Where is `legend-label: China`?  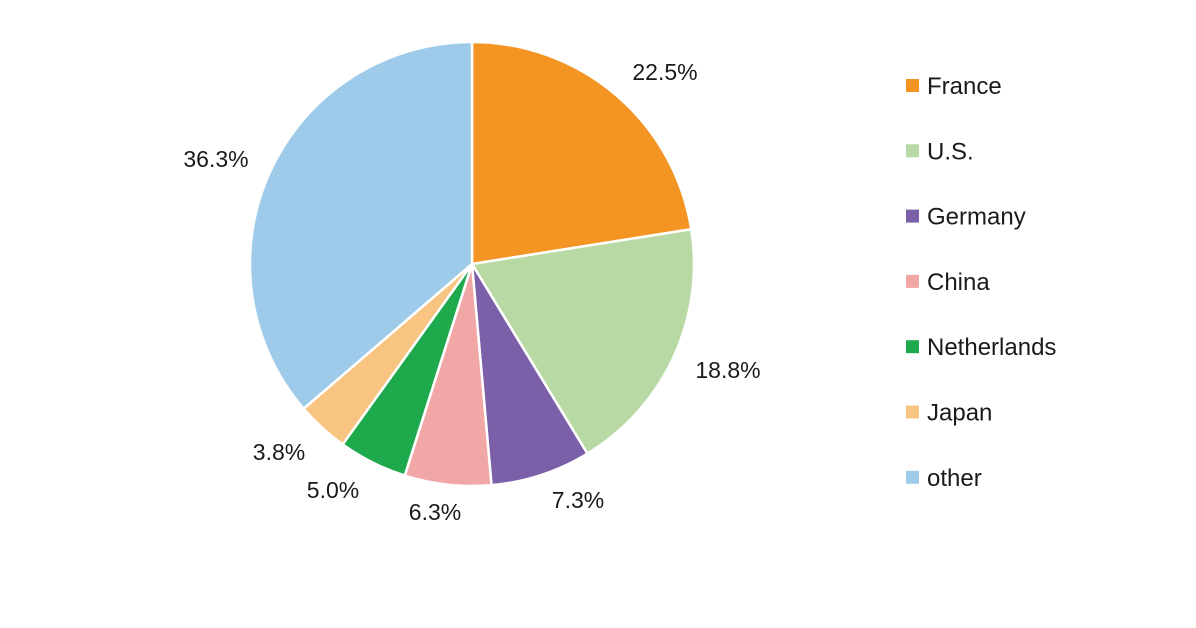
legend-label: China is located at coordinates (958, 282).